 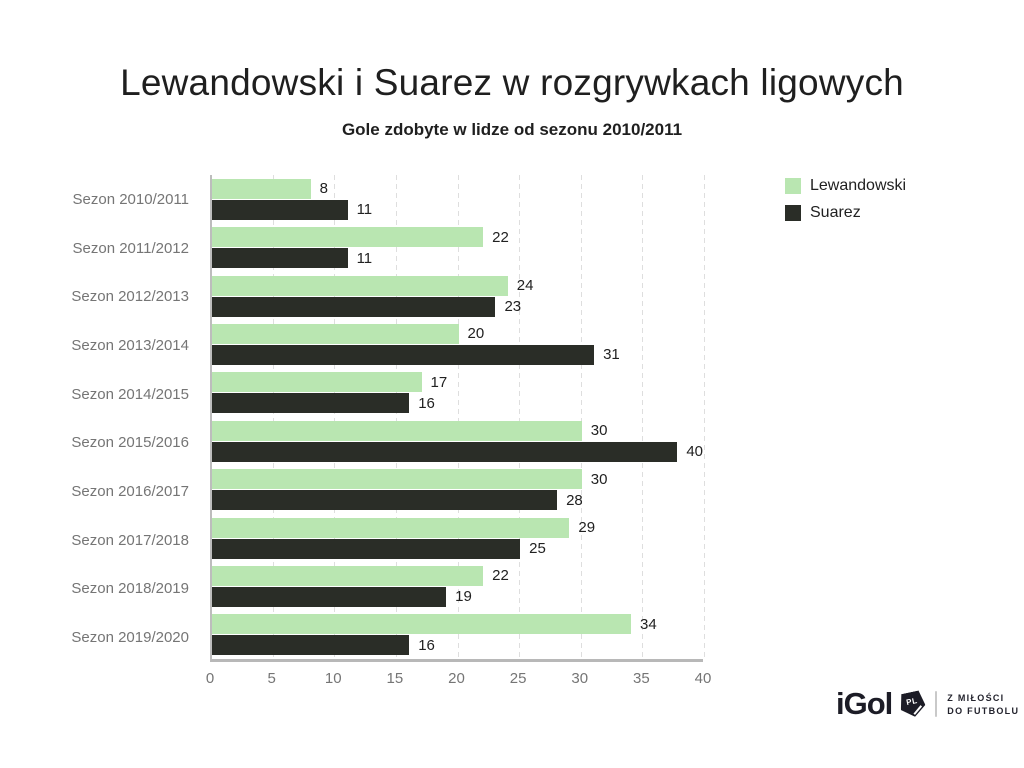 I want to click on bar-row: 25, so click(x=457, y=548).